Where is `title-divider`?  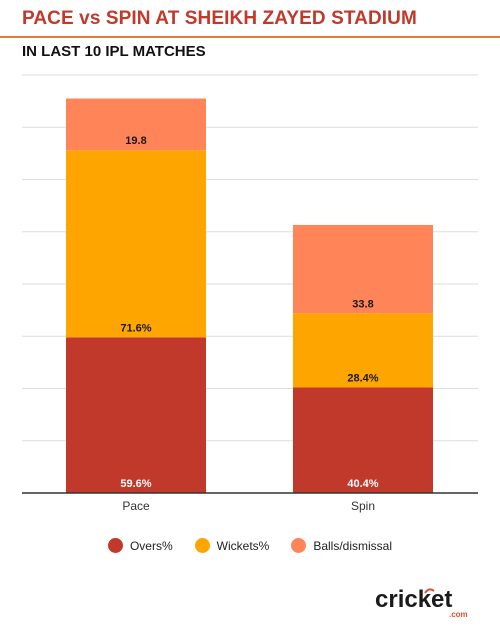
title-divider is located at coordinates (250, 37).